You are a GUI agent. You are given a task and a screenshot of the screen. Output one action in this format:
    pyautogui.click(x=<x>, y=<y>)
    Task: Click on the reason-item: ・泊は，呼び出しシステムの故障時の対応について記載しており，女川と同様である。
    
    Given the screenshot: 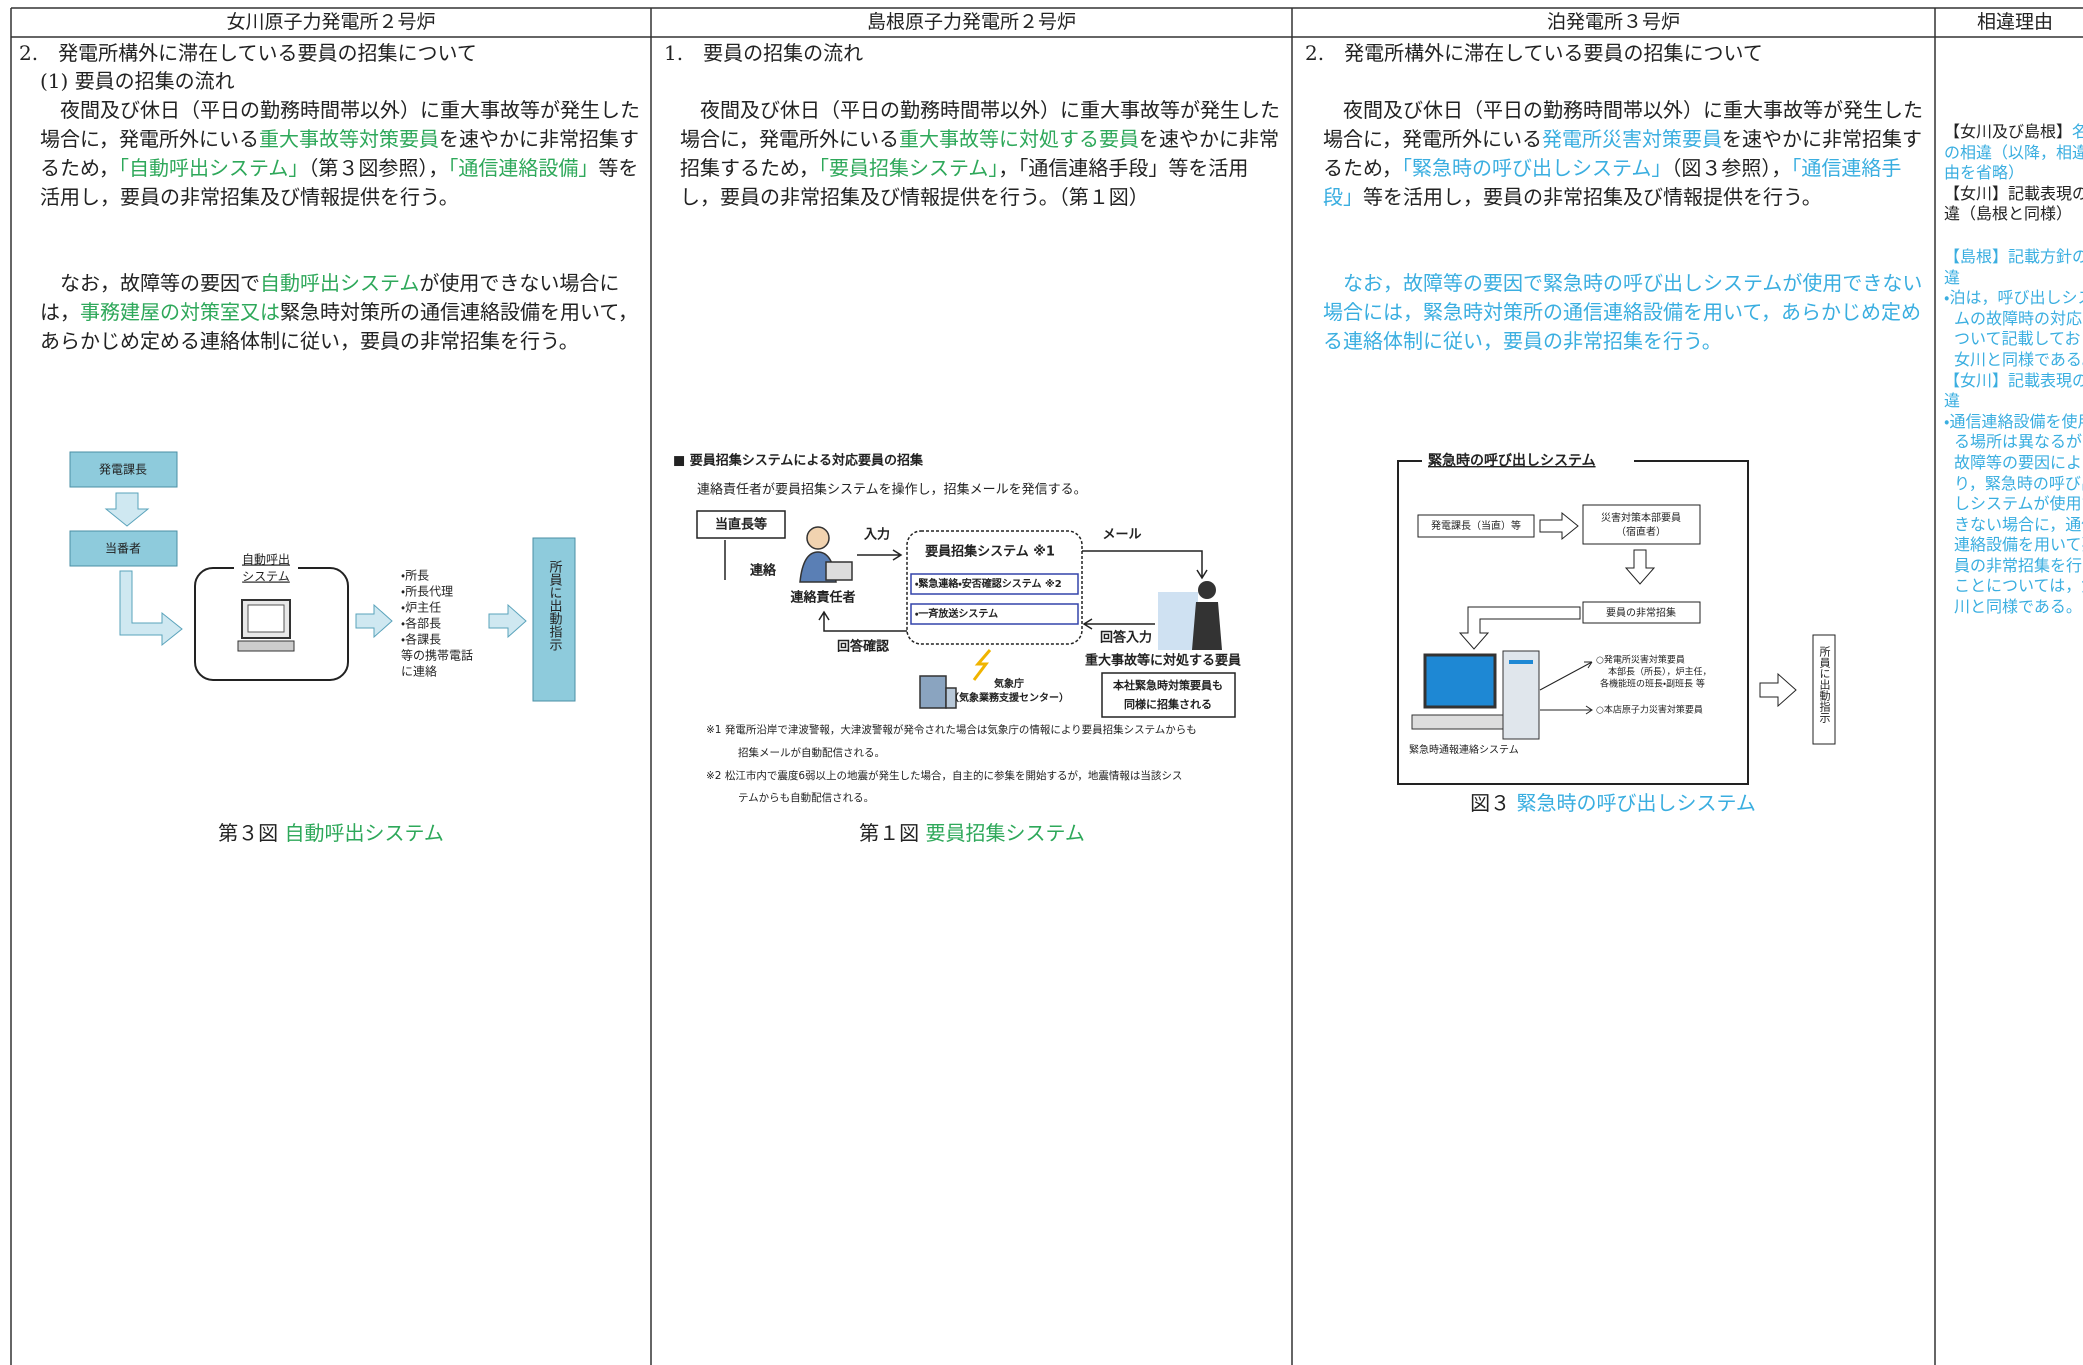 What is the action you would take?
    pyautogui.click(x=2013, y=329)
    